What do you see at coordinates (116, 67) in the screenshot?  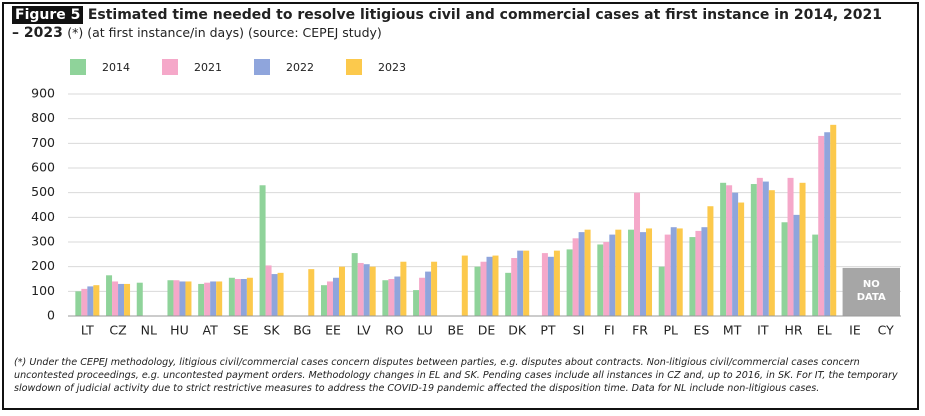 I see `legend-label: 2014` at bounding box center [116, 67].